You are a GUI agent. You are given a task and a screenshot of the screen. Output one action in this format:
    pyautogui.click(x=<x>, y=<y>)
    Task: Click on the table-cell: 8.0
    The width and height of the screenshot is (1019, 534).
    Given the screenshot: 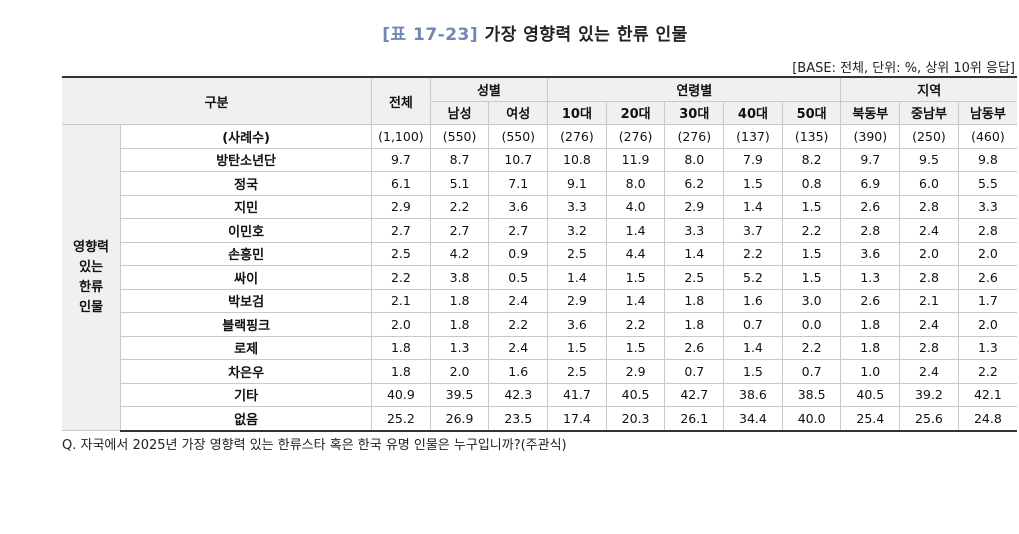 What is the action you would take?
    pyautogui.click(x=635, y=183)
    